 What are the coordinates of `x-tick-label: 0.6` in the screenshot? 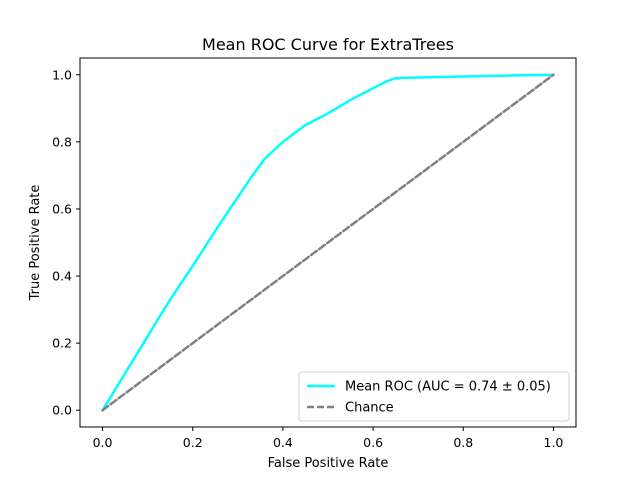 It's located at (373, 442).